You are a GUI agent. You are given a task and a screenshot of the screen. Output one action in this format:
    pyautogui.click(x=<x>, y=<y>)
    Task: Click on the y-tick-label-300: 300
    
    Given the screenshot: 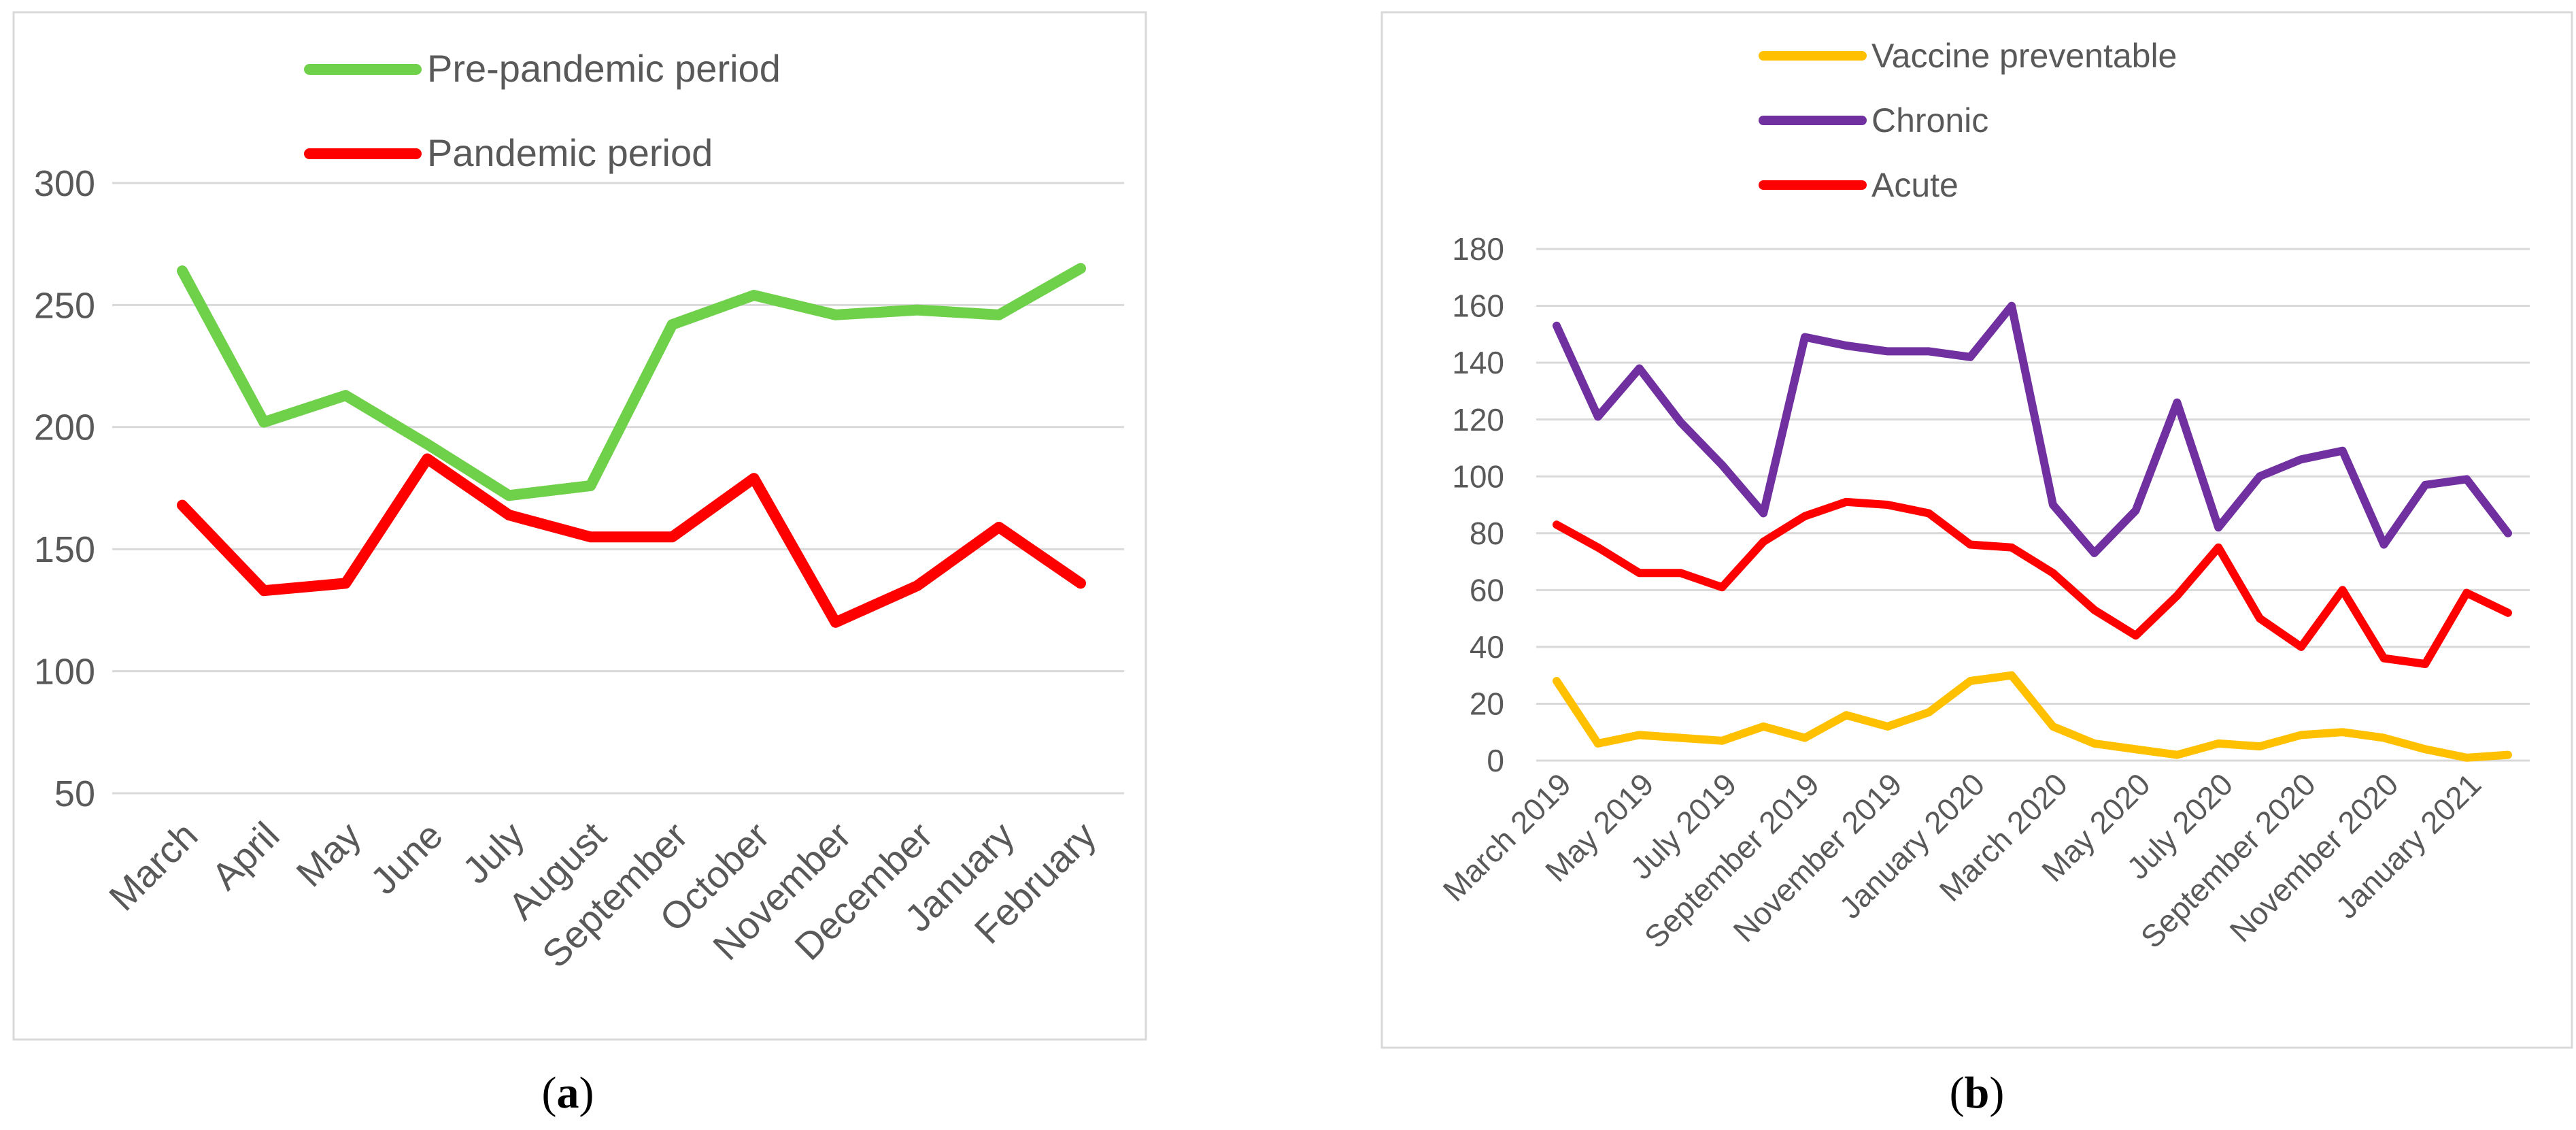 What is the action you would take?
    pyautogui.click(x=64, y=183)
    